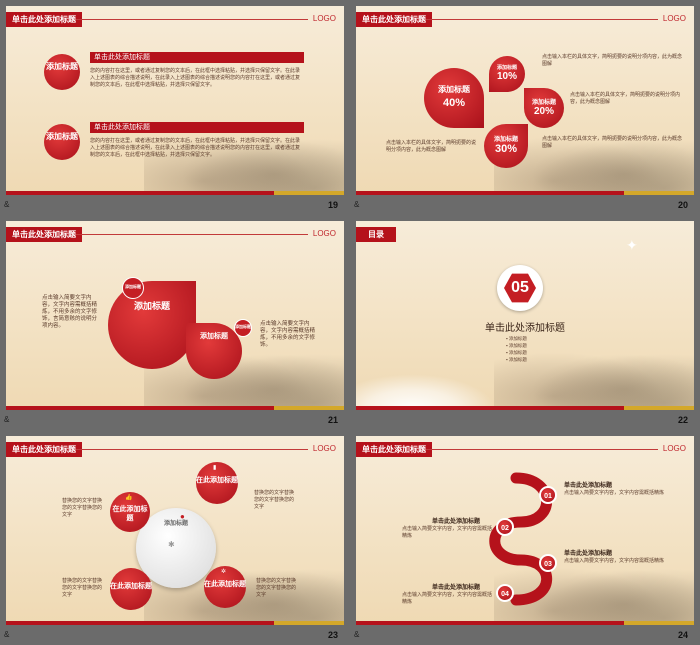  I want to click on step-03: 03, so click(548, 563).